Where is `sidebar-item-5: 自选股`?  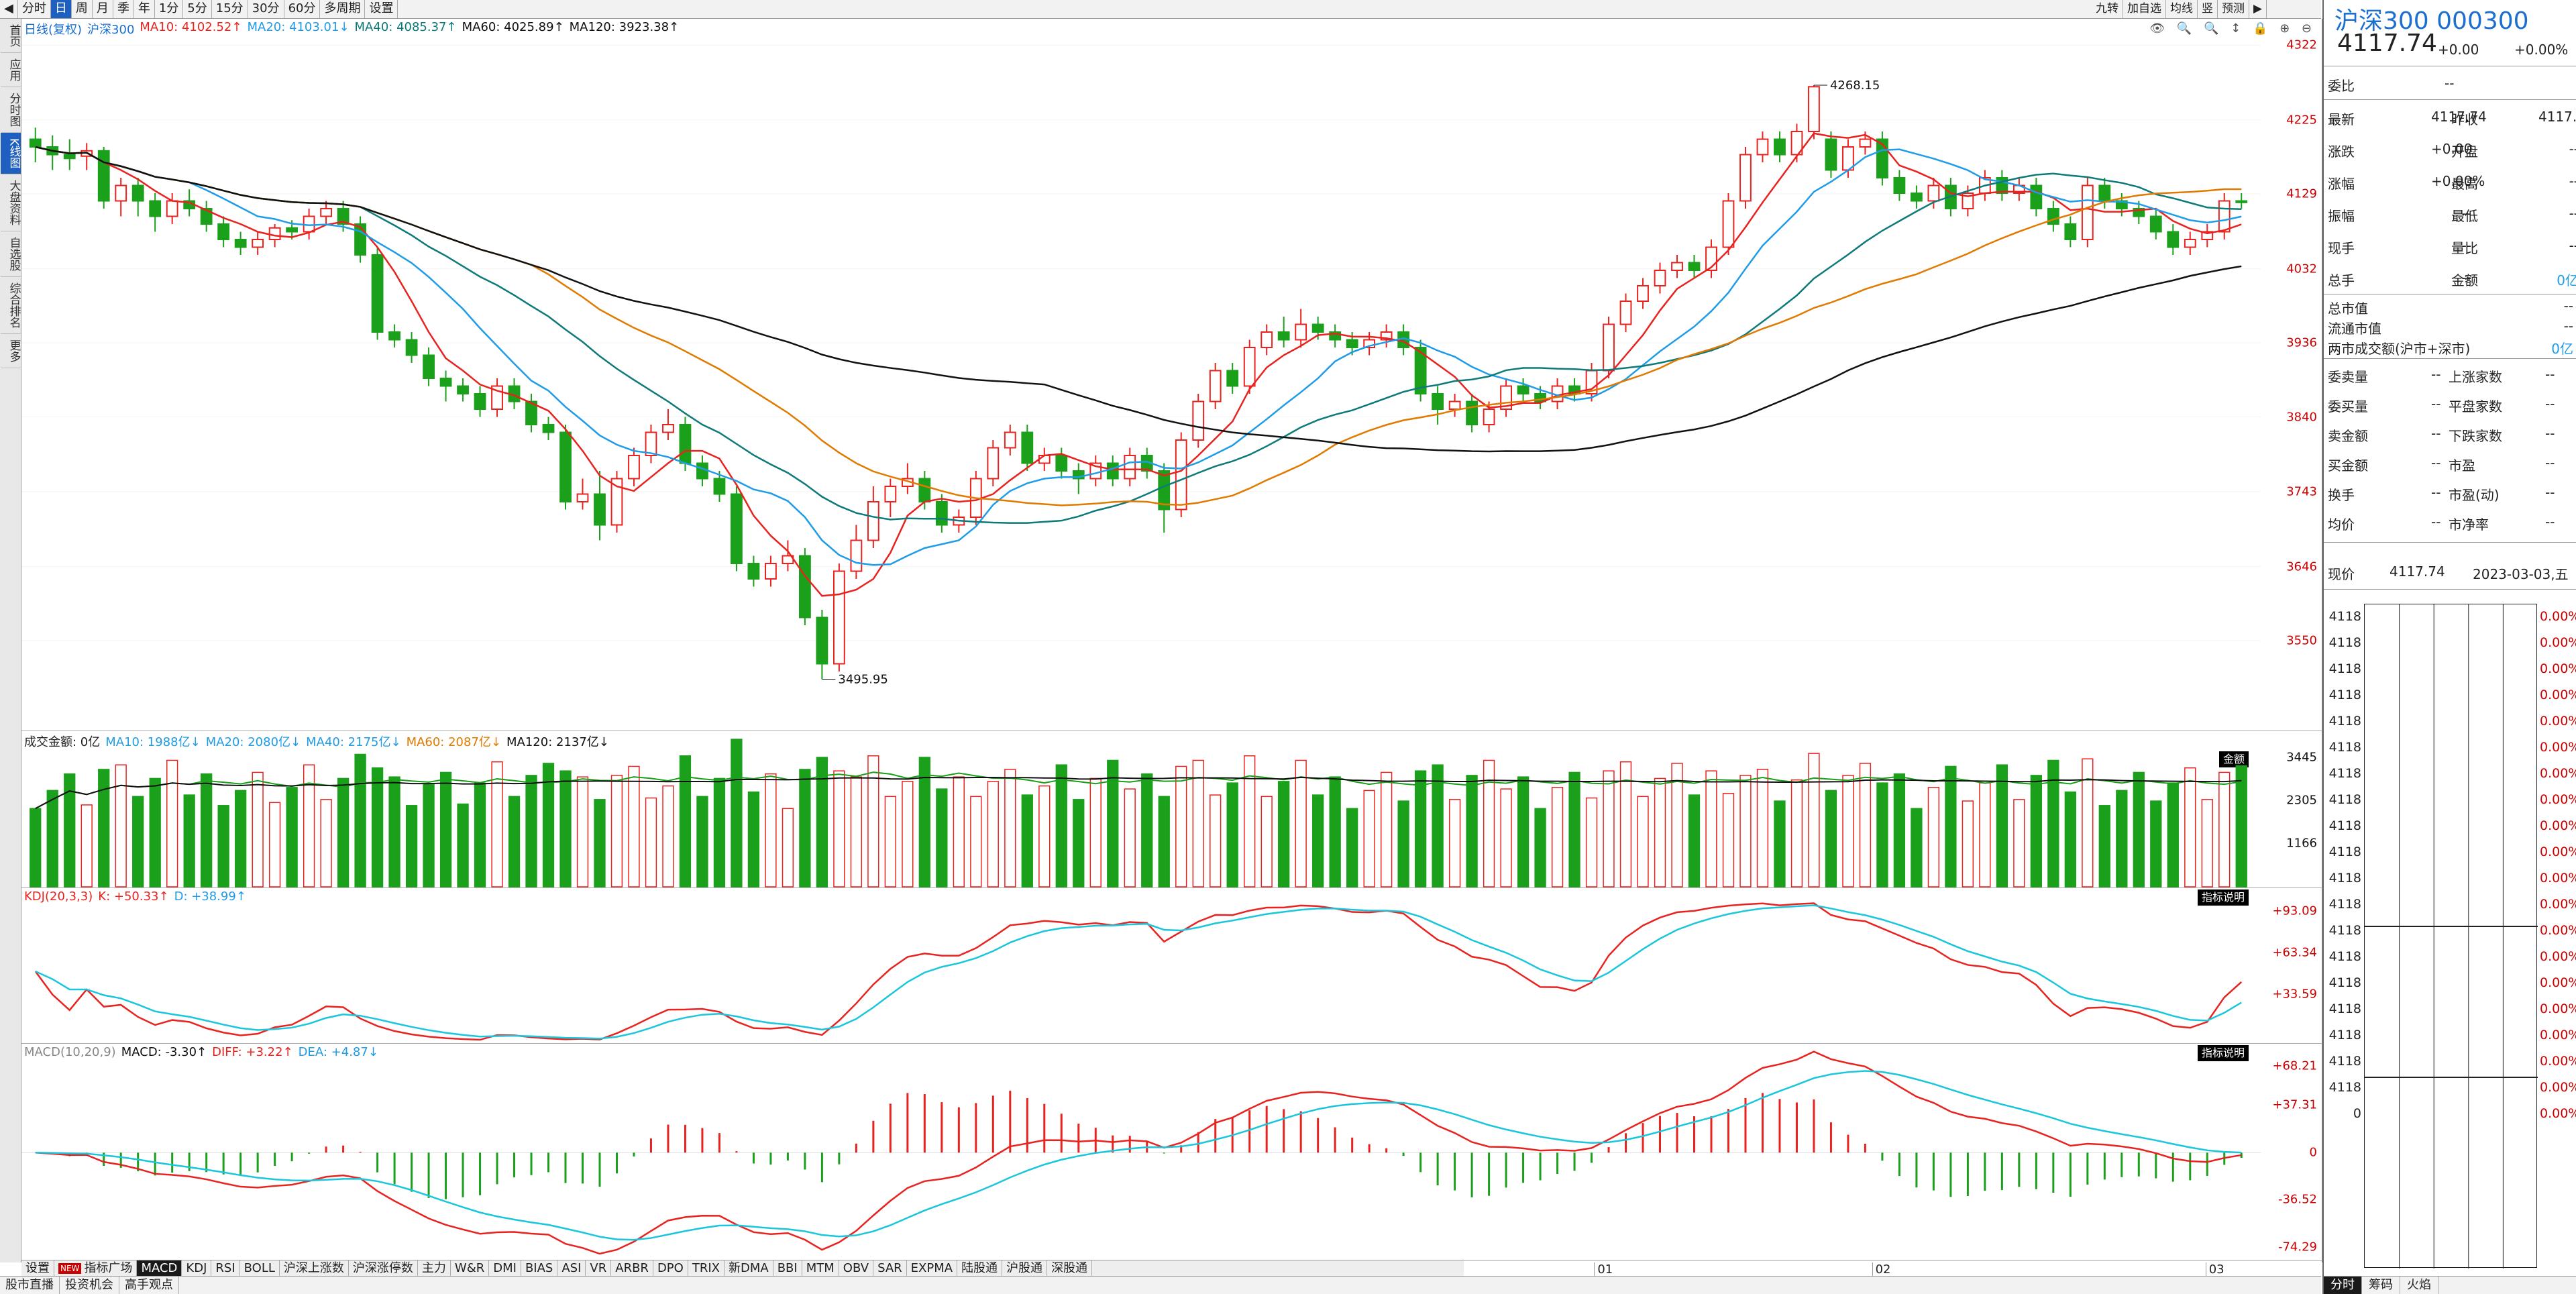 sidebar-item-5: 自选股 is located at coordinates (10, 254).